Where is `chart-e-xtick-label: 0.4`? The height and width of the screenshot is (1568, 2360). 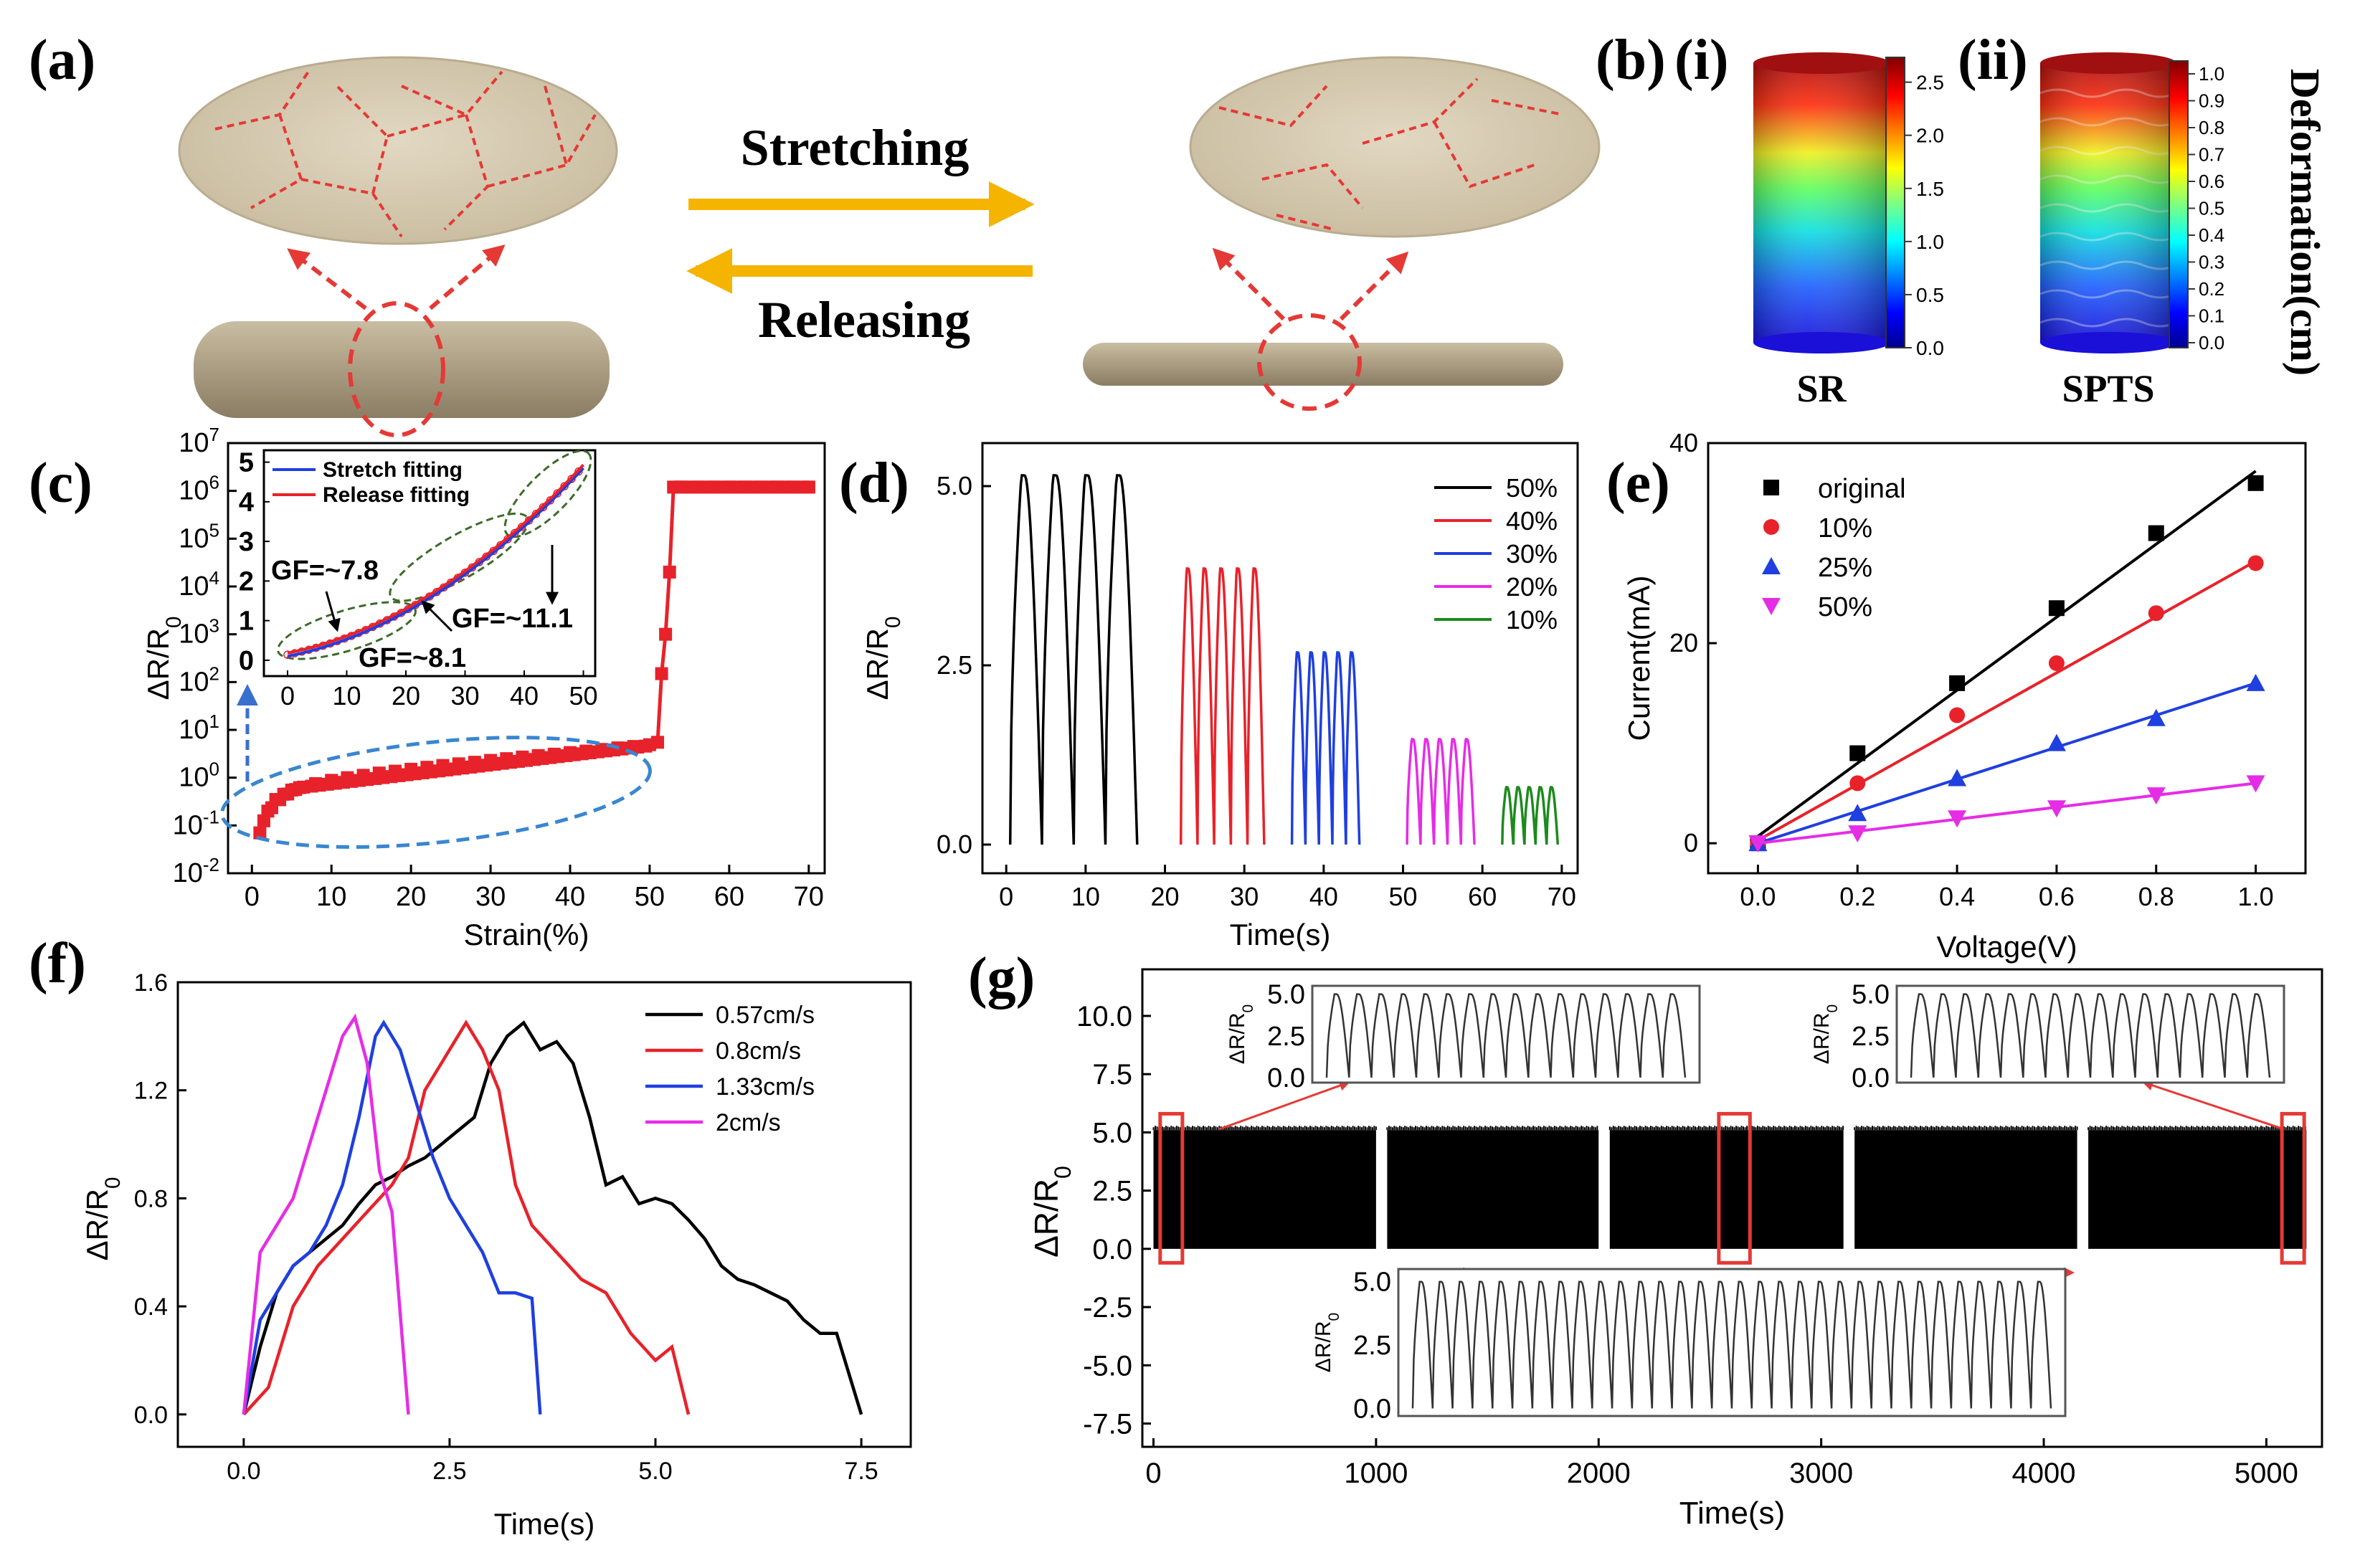
chart-e-xtick-label: 0.4 is located at coordinates (1957, 896).